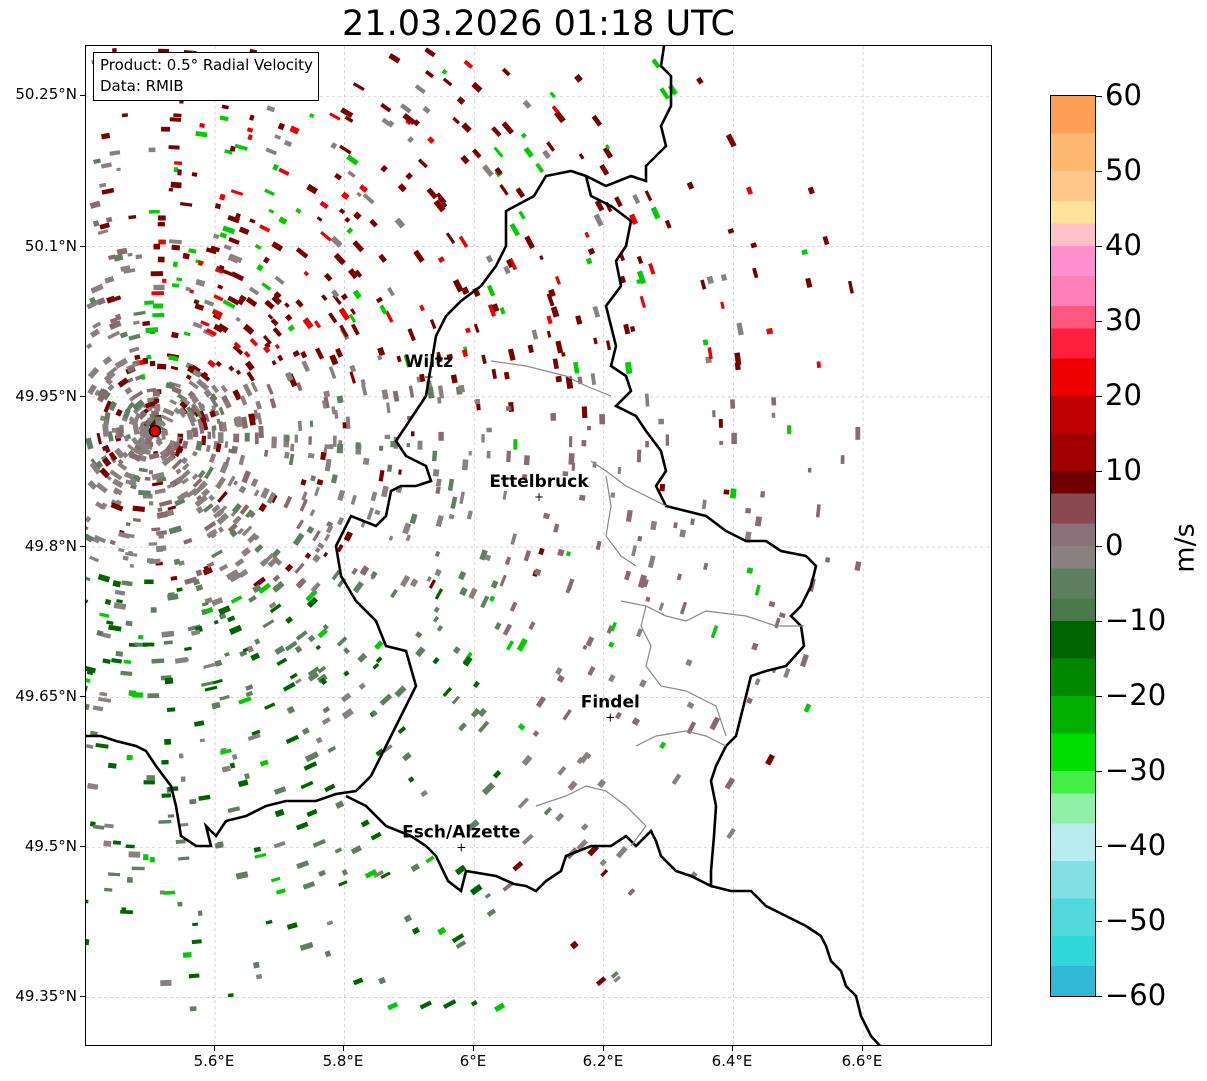 This screenshot has width=1207, height=1081. I want to click on colorbar-tick, so click(1099, 846).